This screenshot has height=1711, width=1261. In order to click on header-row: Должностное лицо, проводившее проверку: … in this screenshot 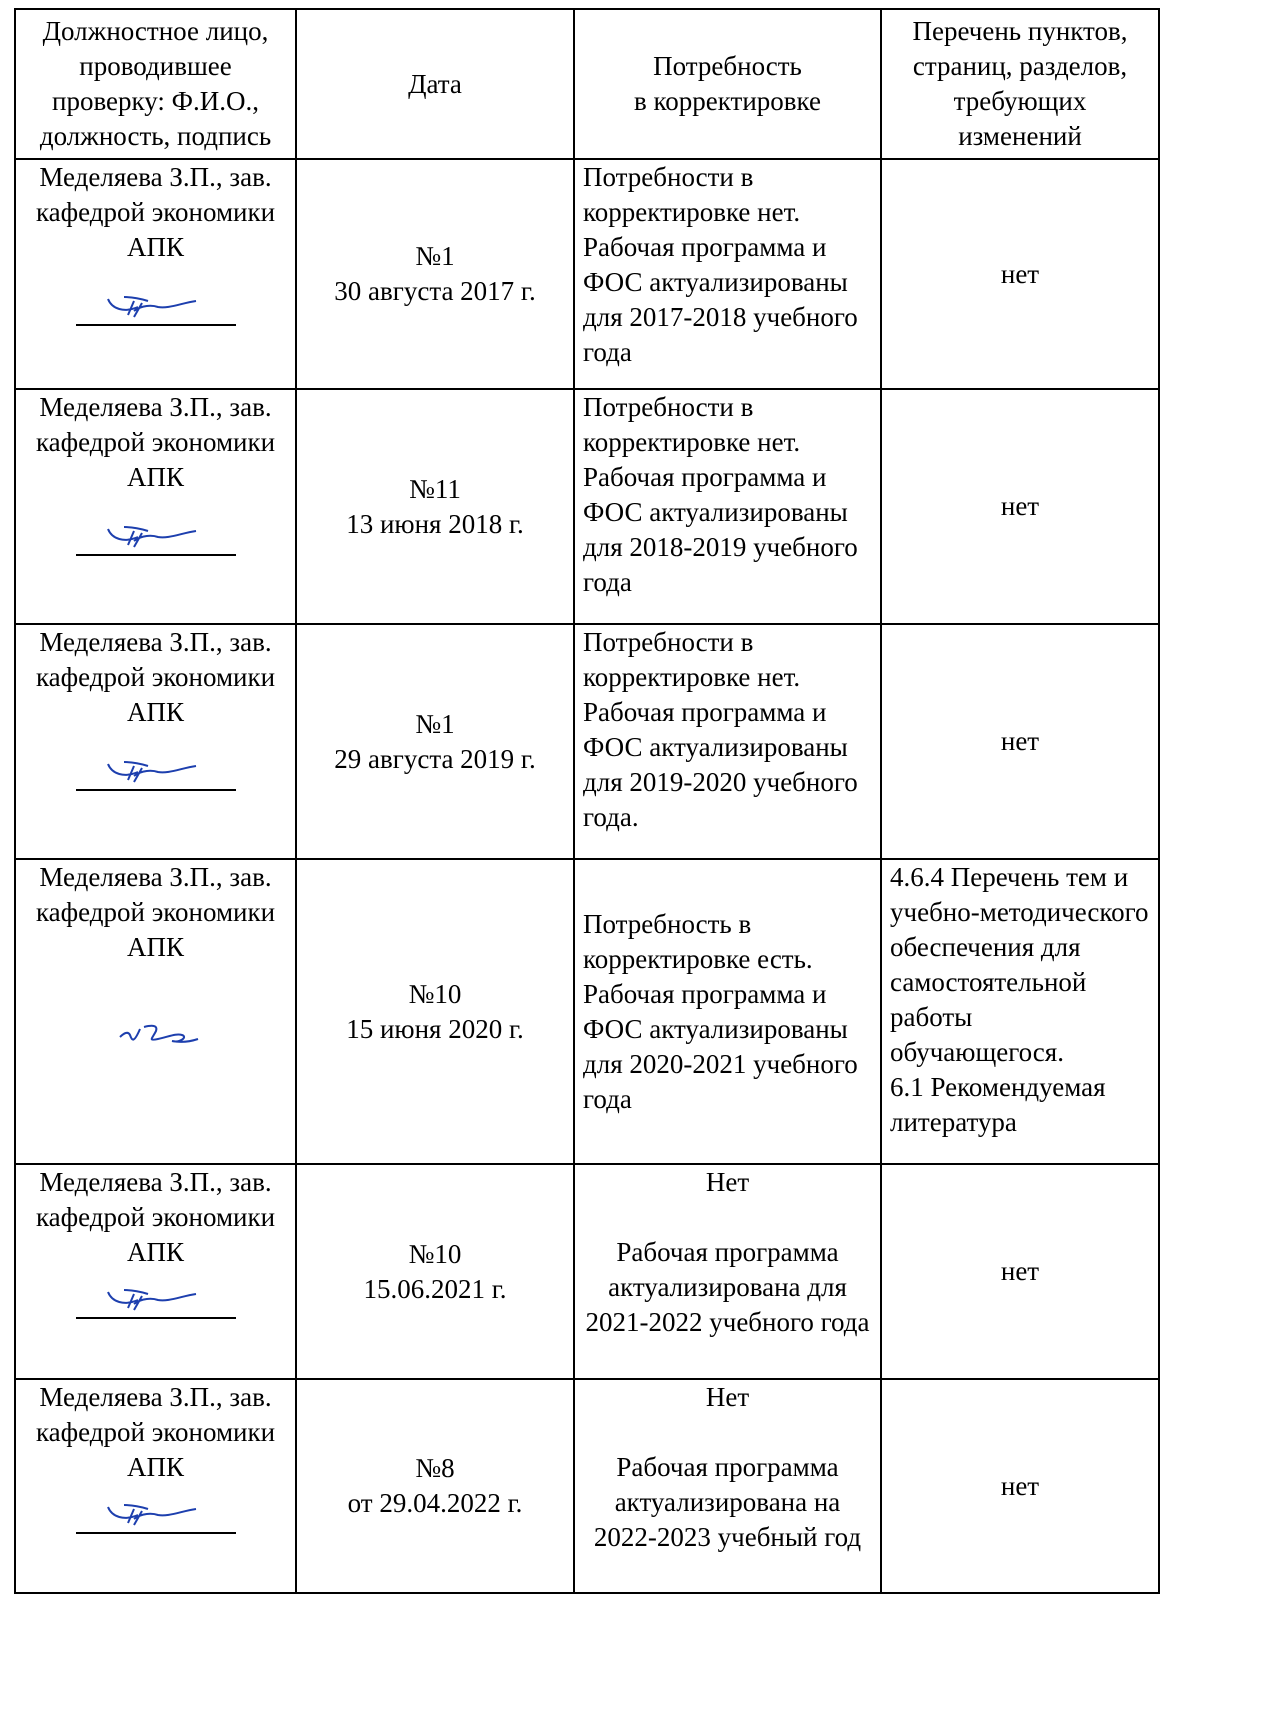, I will do `click(587, 84)`.